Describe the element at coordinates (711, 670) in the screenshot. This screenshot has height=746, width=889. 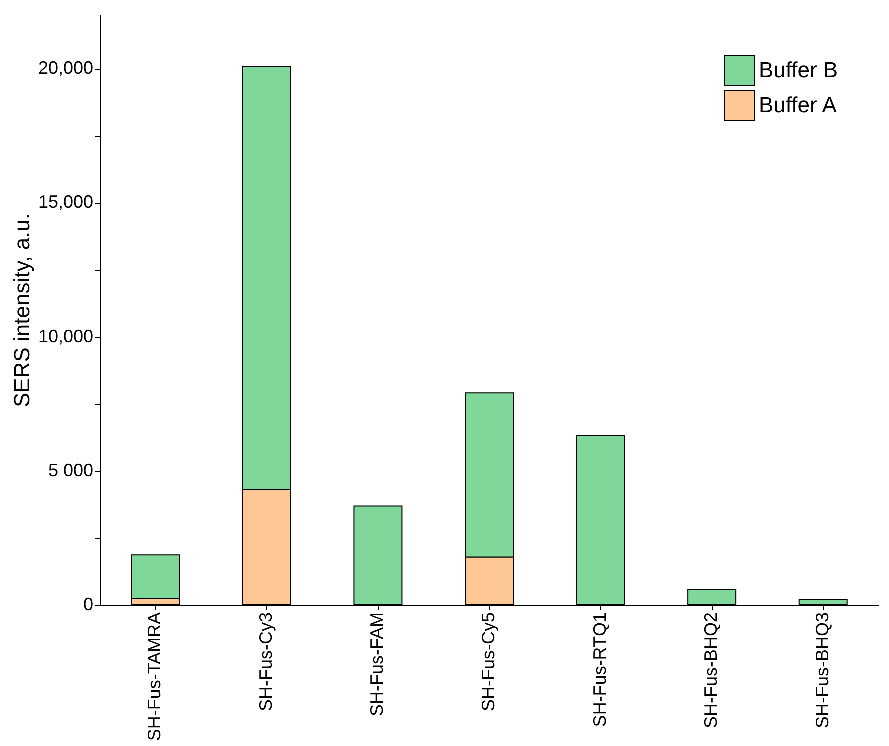
I see `x-tick-label: SH-Fus-BHQ2` at that location.